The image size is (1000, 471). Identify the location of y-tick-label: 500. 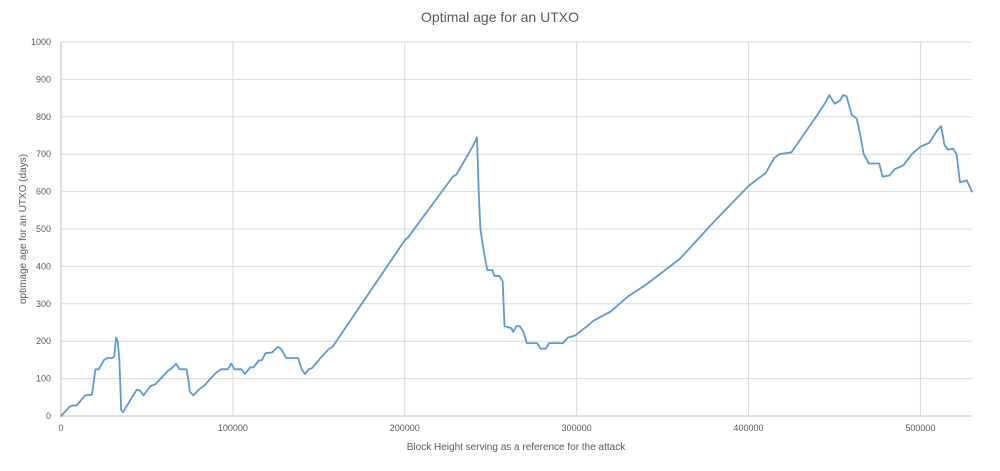
(43, 229).